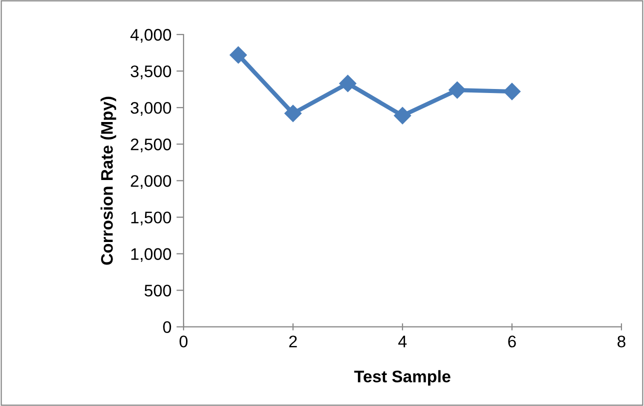 The image size is (644, 406). I want to click on x-tick-label: 0, so click(184, 342).